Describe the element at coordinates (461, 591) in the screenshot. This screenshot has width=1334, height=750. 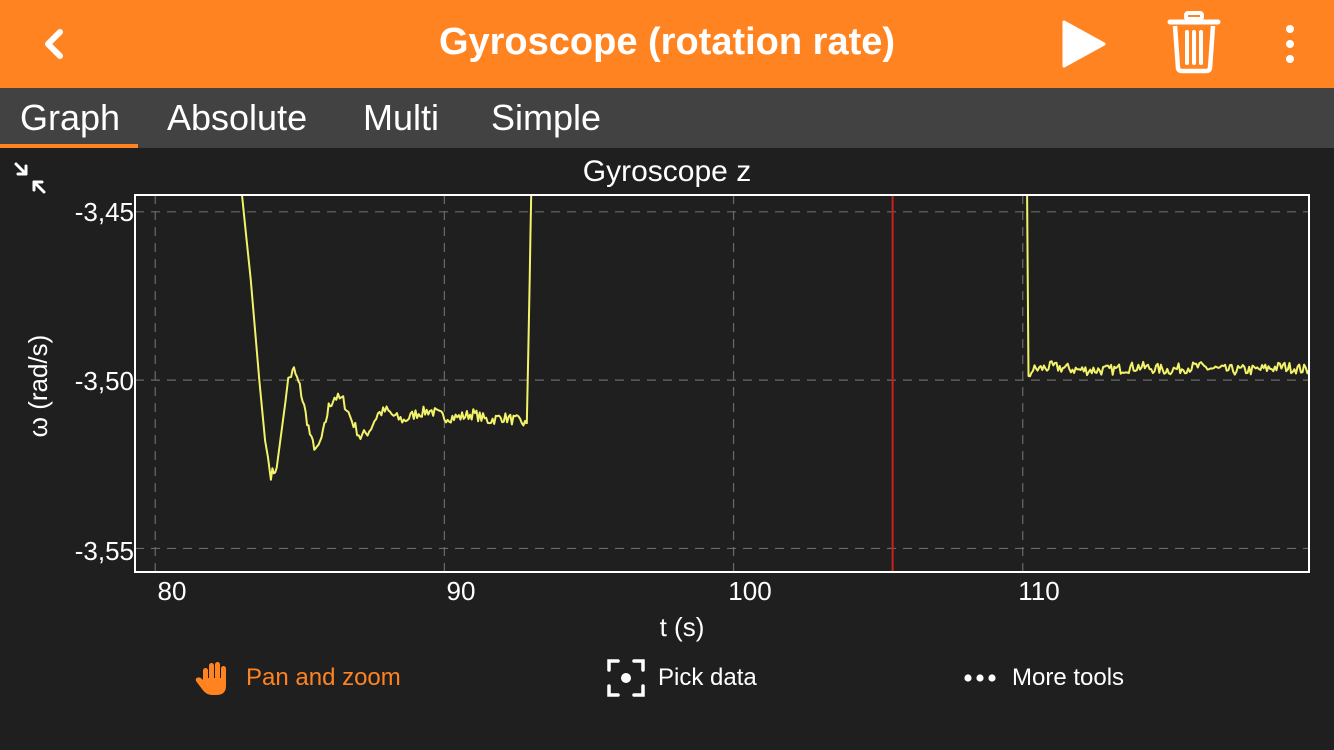
I see `x-tick-label: 90` at that location.